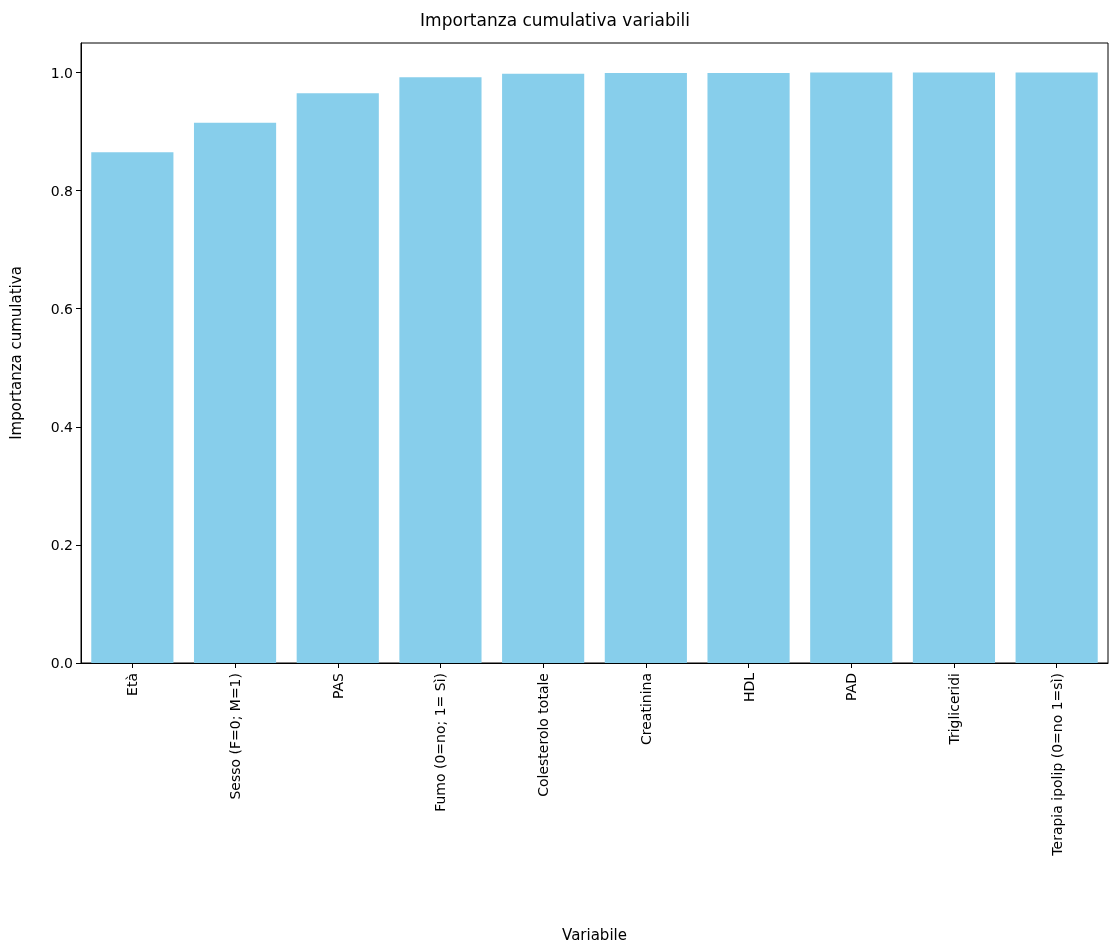 The height and width of the screenshot is (947, 1110). I want to click on x-axis-title: Variabile, so click(594, 934).